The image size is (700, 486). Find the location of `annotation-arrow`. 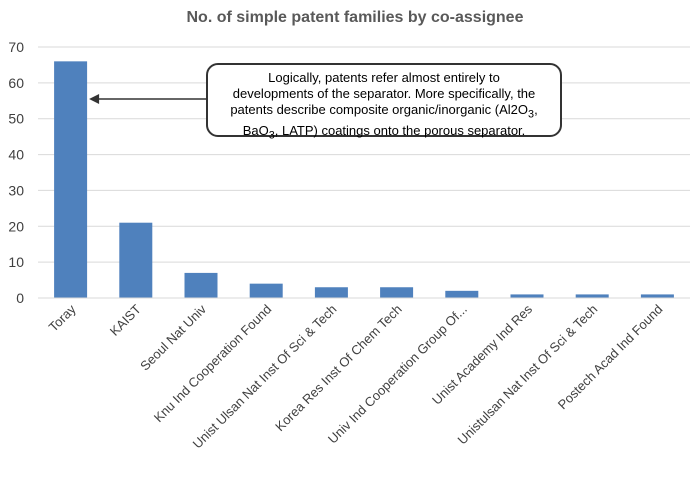

annotation-arrow is located at coordinates (147, 99).